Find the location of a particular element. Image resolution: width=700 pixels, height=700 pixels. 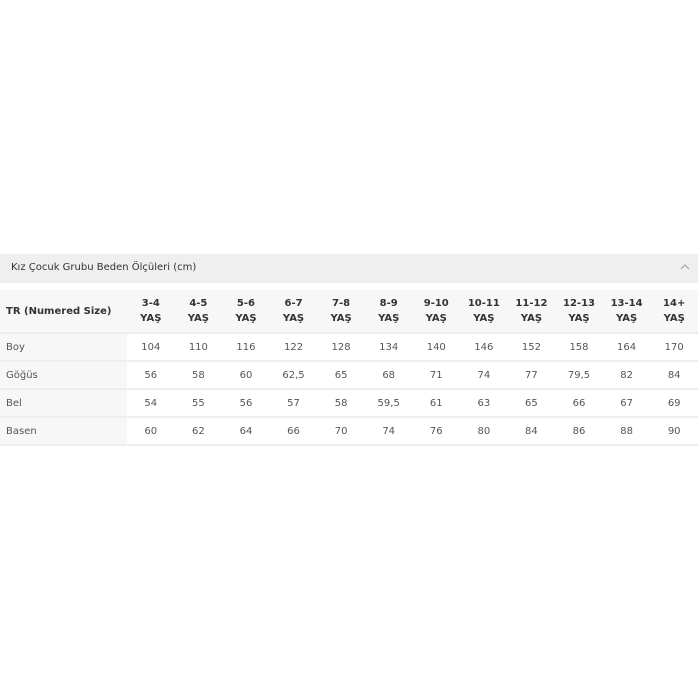

column-range: 14+ is located at coordinates (674, 303).